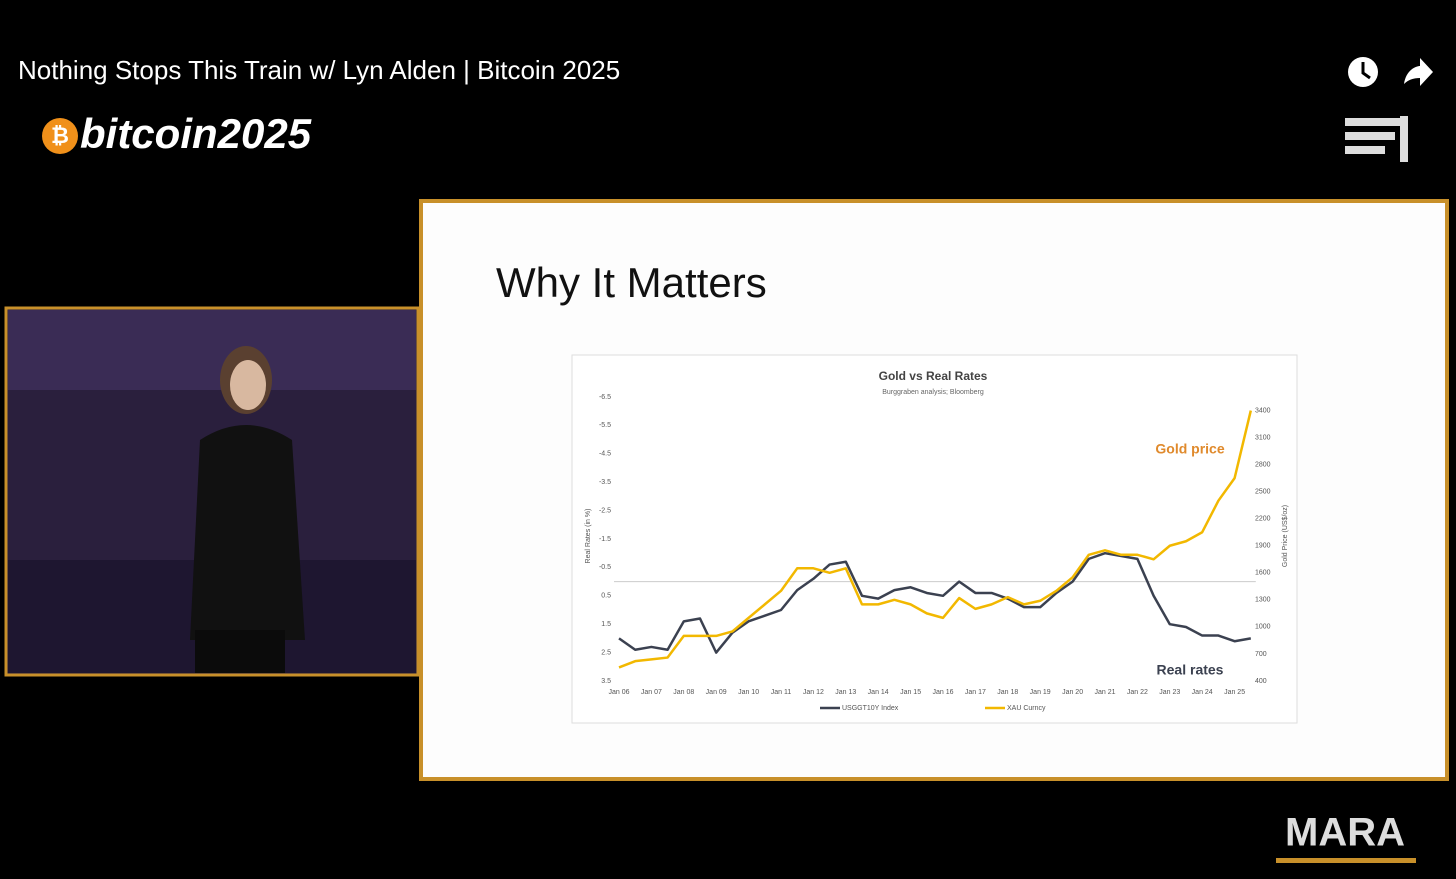 The image size is (1456, 879). What do you see at coordinates (605, 425) in the screenshot?
I see `y-tick-label: -5.5` at bounding box center [605, 425].